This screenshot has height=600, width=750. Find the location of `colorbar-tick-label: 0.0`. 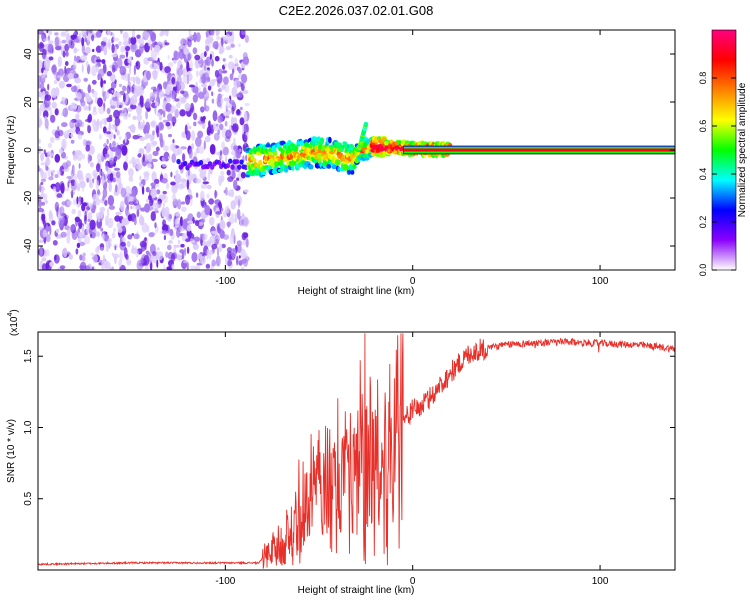

colorbar-tick-label: 0.0 is located at coordinates (703, 270).